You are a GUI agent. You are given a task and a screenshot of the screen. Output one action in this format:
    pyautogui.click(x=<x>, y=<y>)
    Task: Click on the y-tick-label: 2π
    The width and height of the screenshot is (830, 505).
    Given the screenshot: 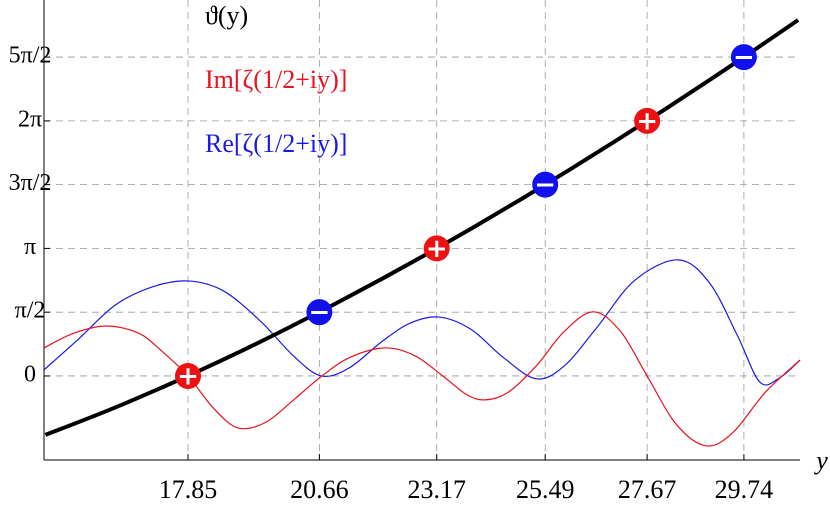 What is the action you would take?
    pyautogui.click(x=30, y=119)
    